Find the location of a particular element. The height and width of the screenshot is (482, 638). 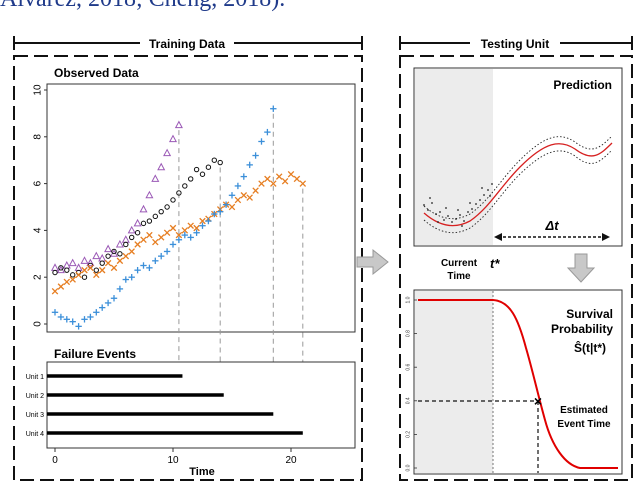

y-tick-label: 2 is located at coordinates (38, 277).